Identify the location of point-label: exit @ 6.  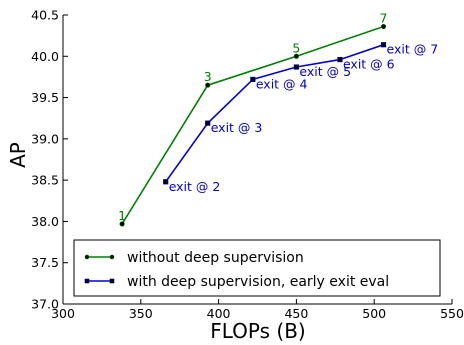
(369, 64).